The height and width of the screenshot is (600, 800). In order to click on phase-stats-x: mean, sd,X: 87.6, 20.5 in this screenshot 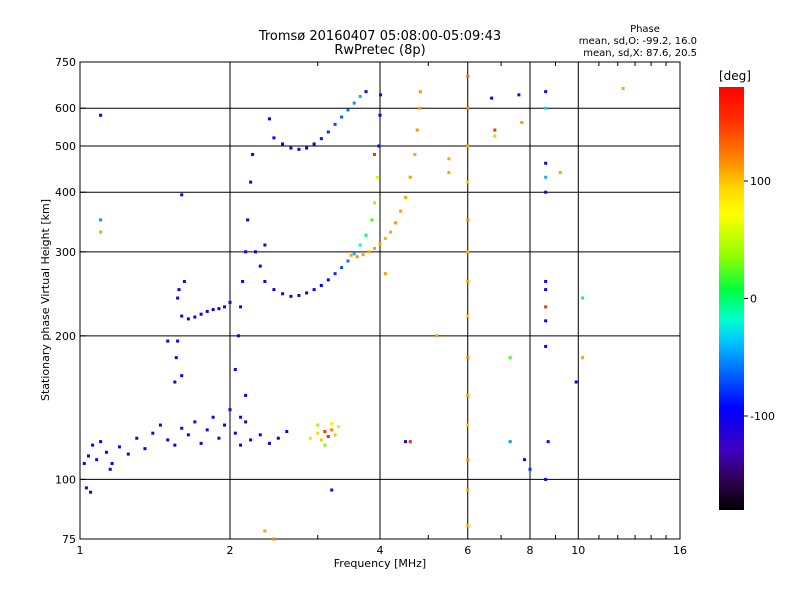, I will do `click(640, 53)`.